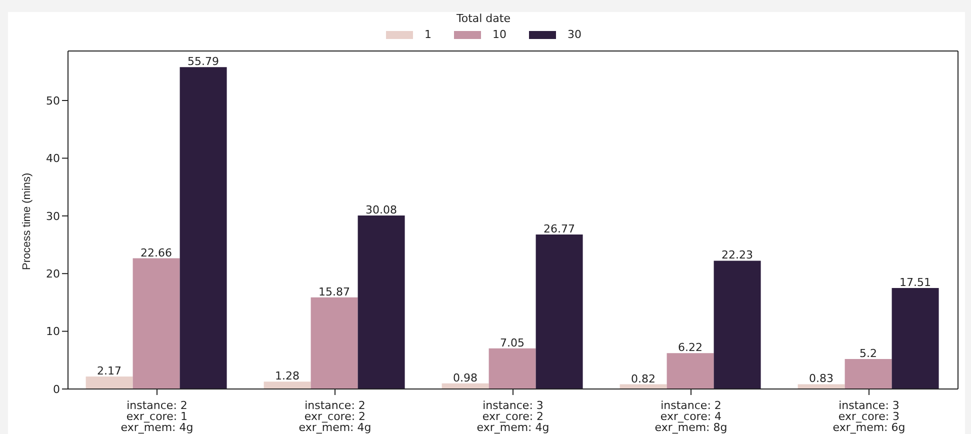 The image size is (971, 434). What do you see at coordinates (428, 34) in the screenshot?
I see `legend-label: 1` at bounding box center [428, 34].